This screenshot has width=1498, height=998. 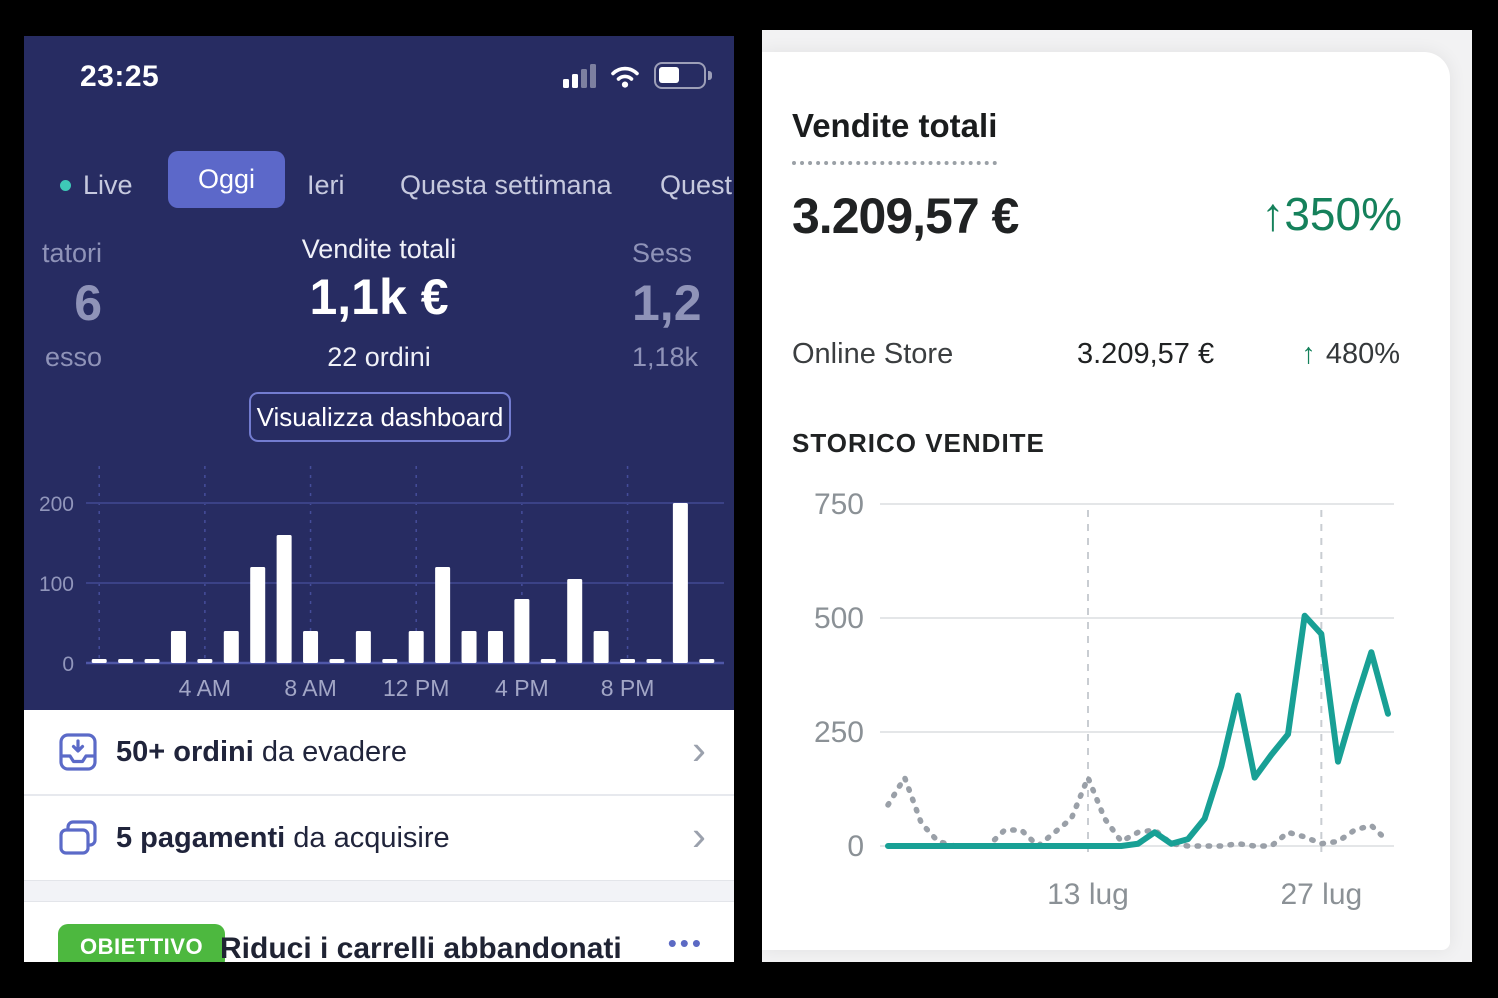 I want to click on svg-text: 500, so click(x=839, y=618).